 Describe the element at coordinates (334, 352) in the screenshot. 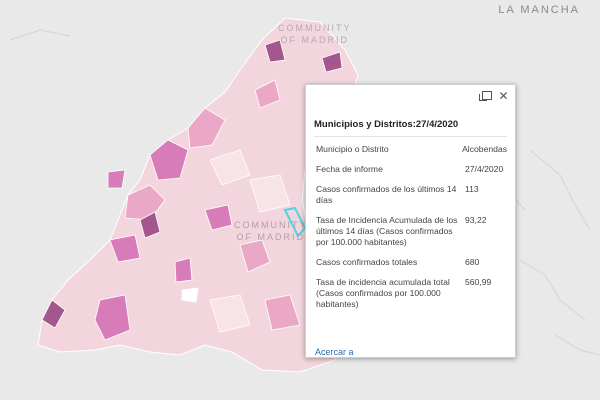

I see `zoom-to-link: Acercar a` at that location.